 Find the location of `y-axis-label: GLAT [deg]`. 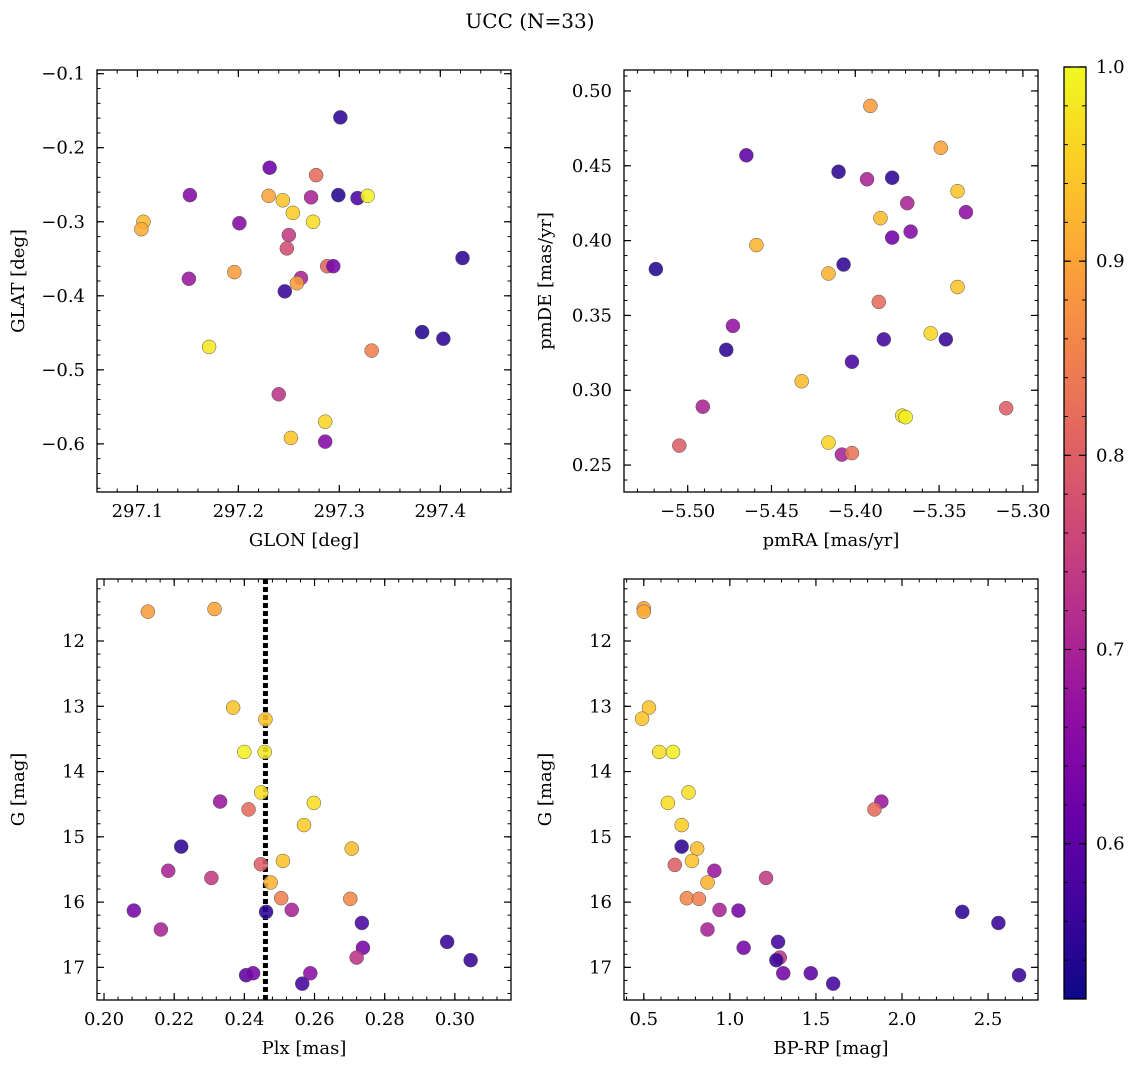

y-axis-label: GLAT [deg] is located at coordinates (18, 281).